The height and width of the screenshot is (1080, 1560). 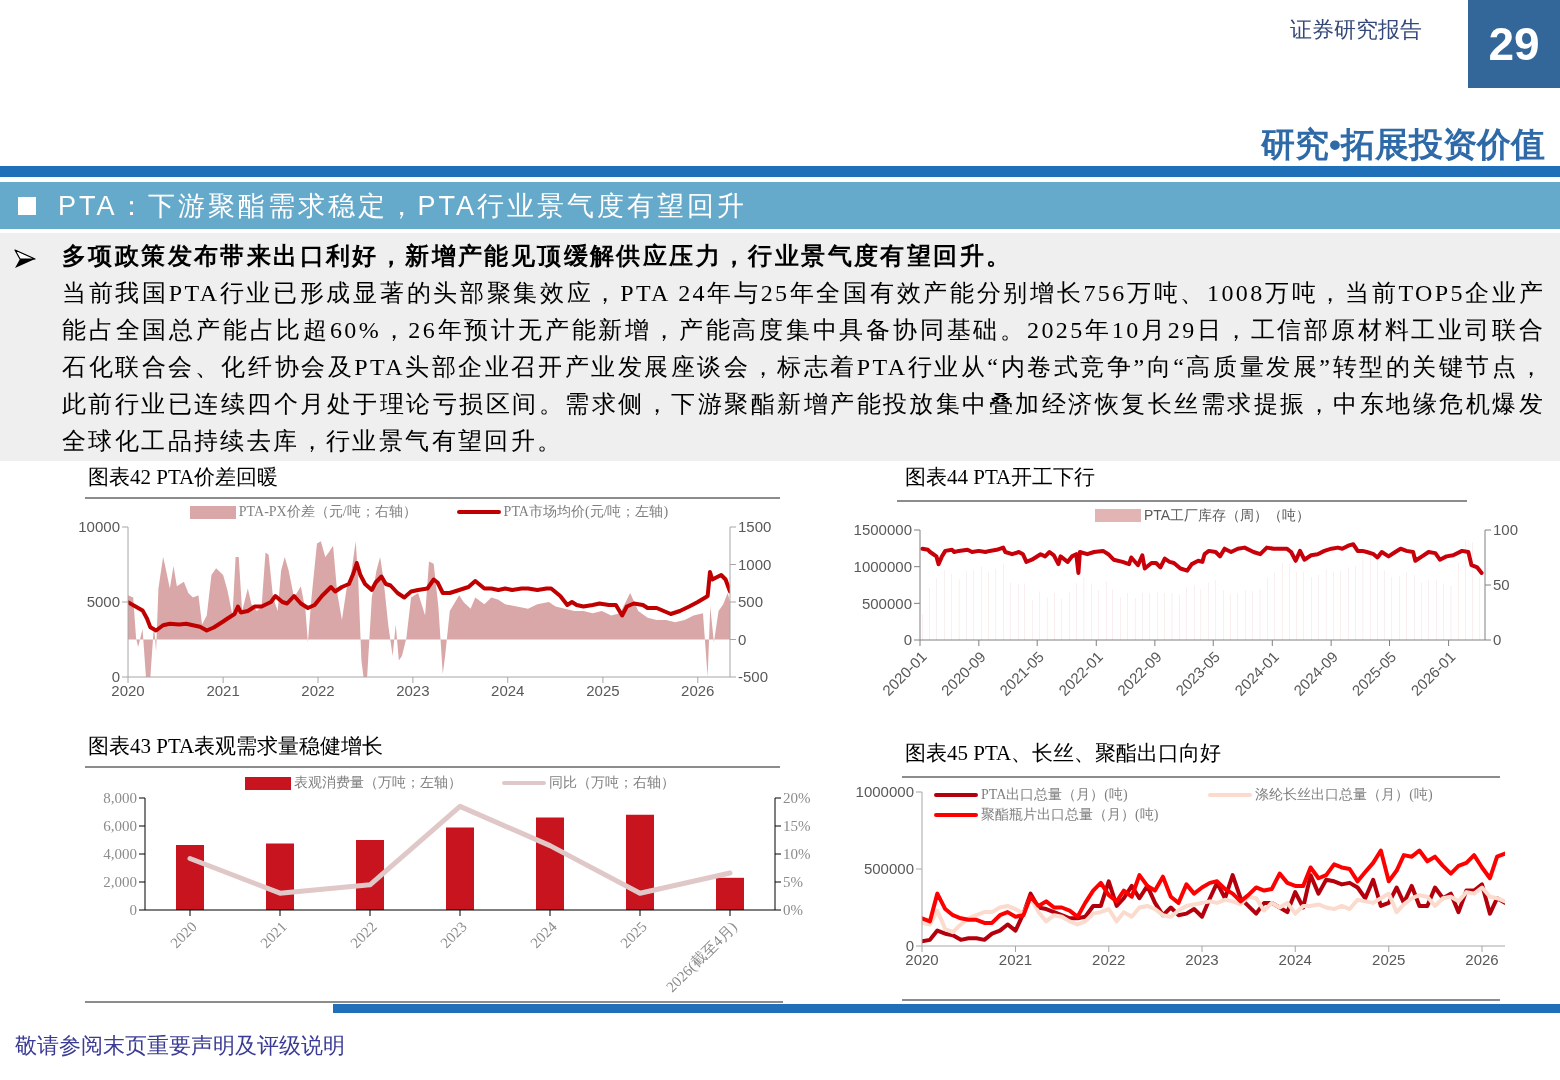 What do you see at coordinates (120, 826) in the screenshot?
I see `y-tick-label: 6,000` at bounding box center [120, 826].